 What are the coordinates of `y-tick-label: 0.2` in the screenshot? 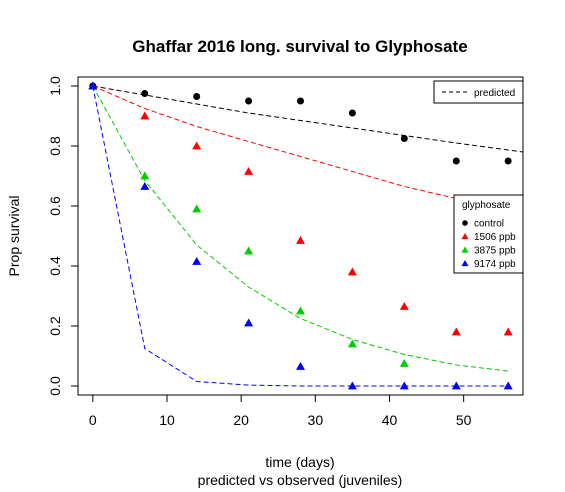 It's located at (55, 326).